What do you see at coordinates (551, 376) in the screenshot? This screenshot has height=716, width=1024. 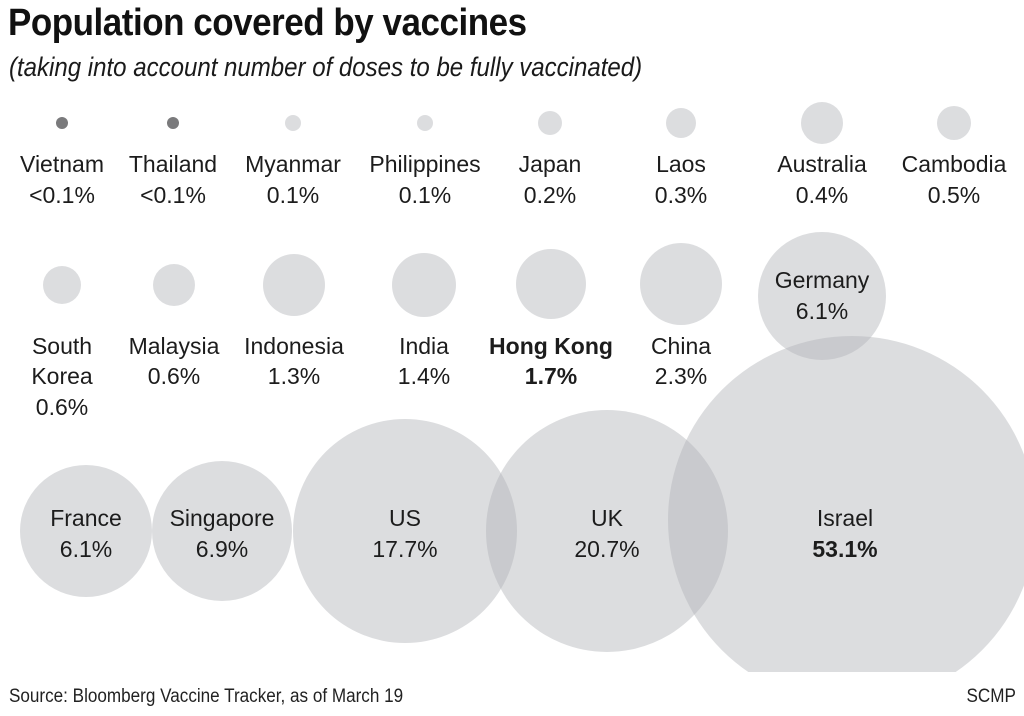 I see `label-hong-kong-value: 1.7%` at bounding box center [551, 376].